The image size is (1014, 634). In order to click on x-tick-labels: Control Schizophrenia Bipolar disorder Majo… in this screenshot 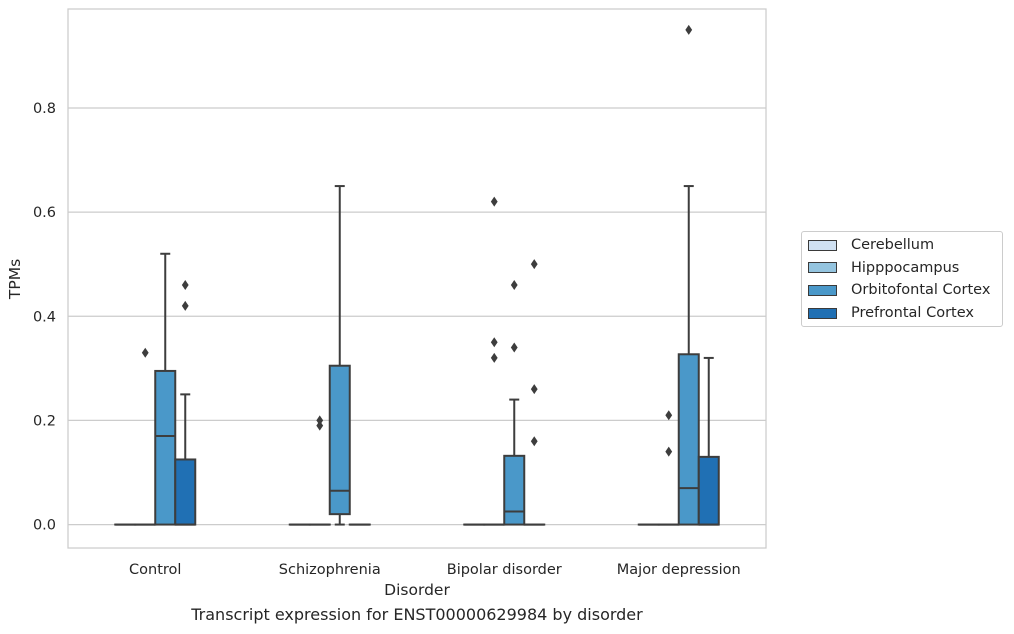, I will do `click(435, 570)`.